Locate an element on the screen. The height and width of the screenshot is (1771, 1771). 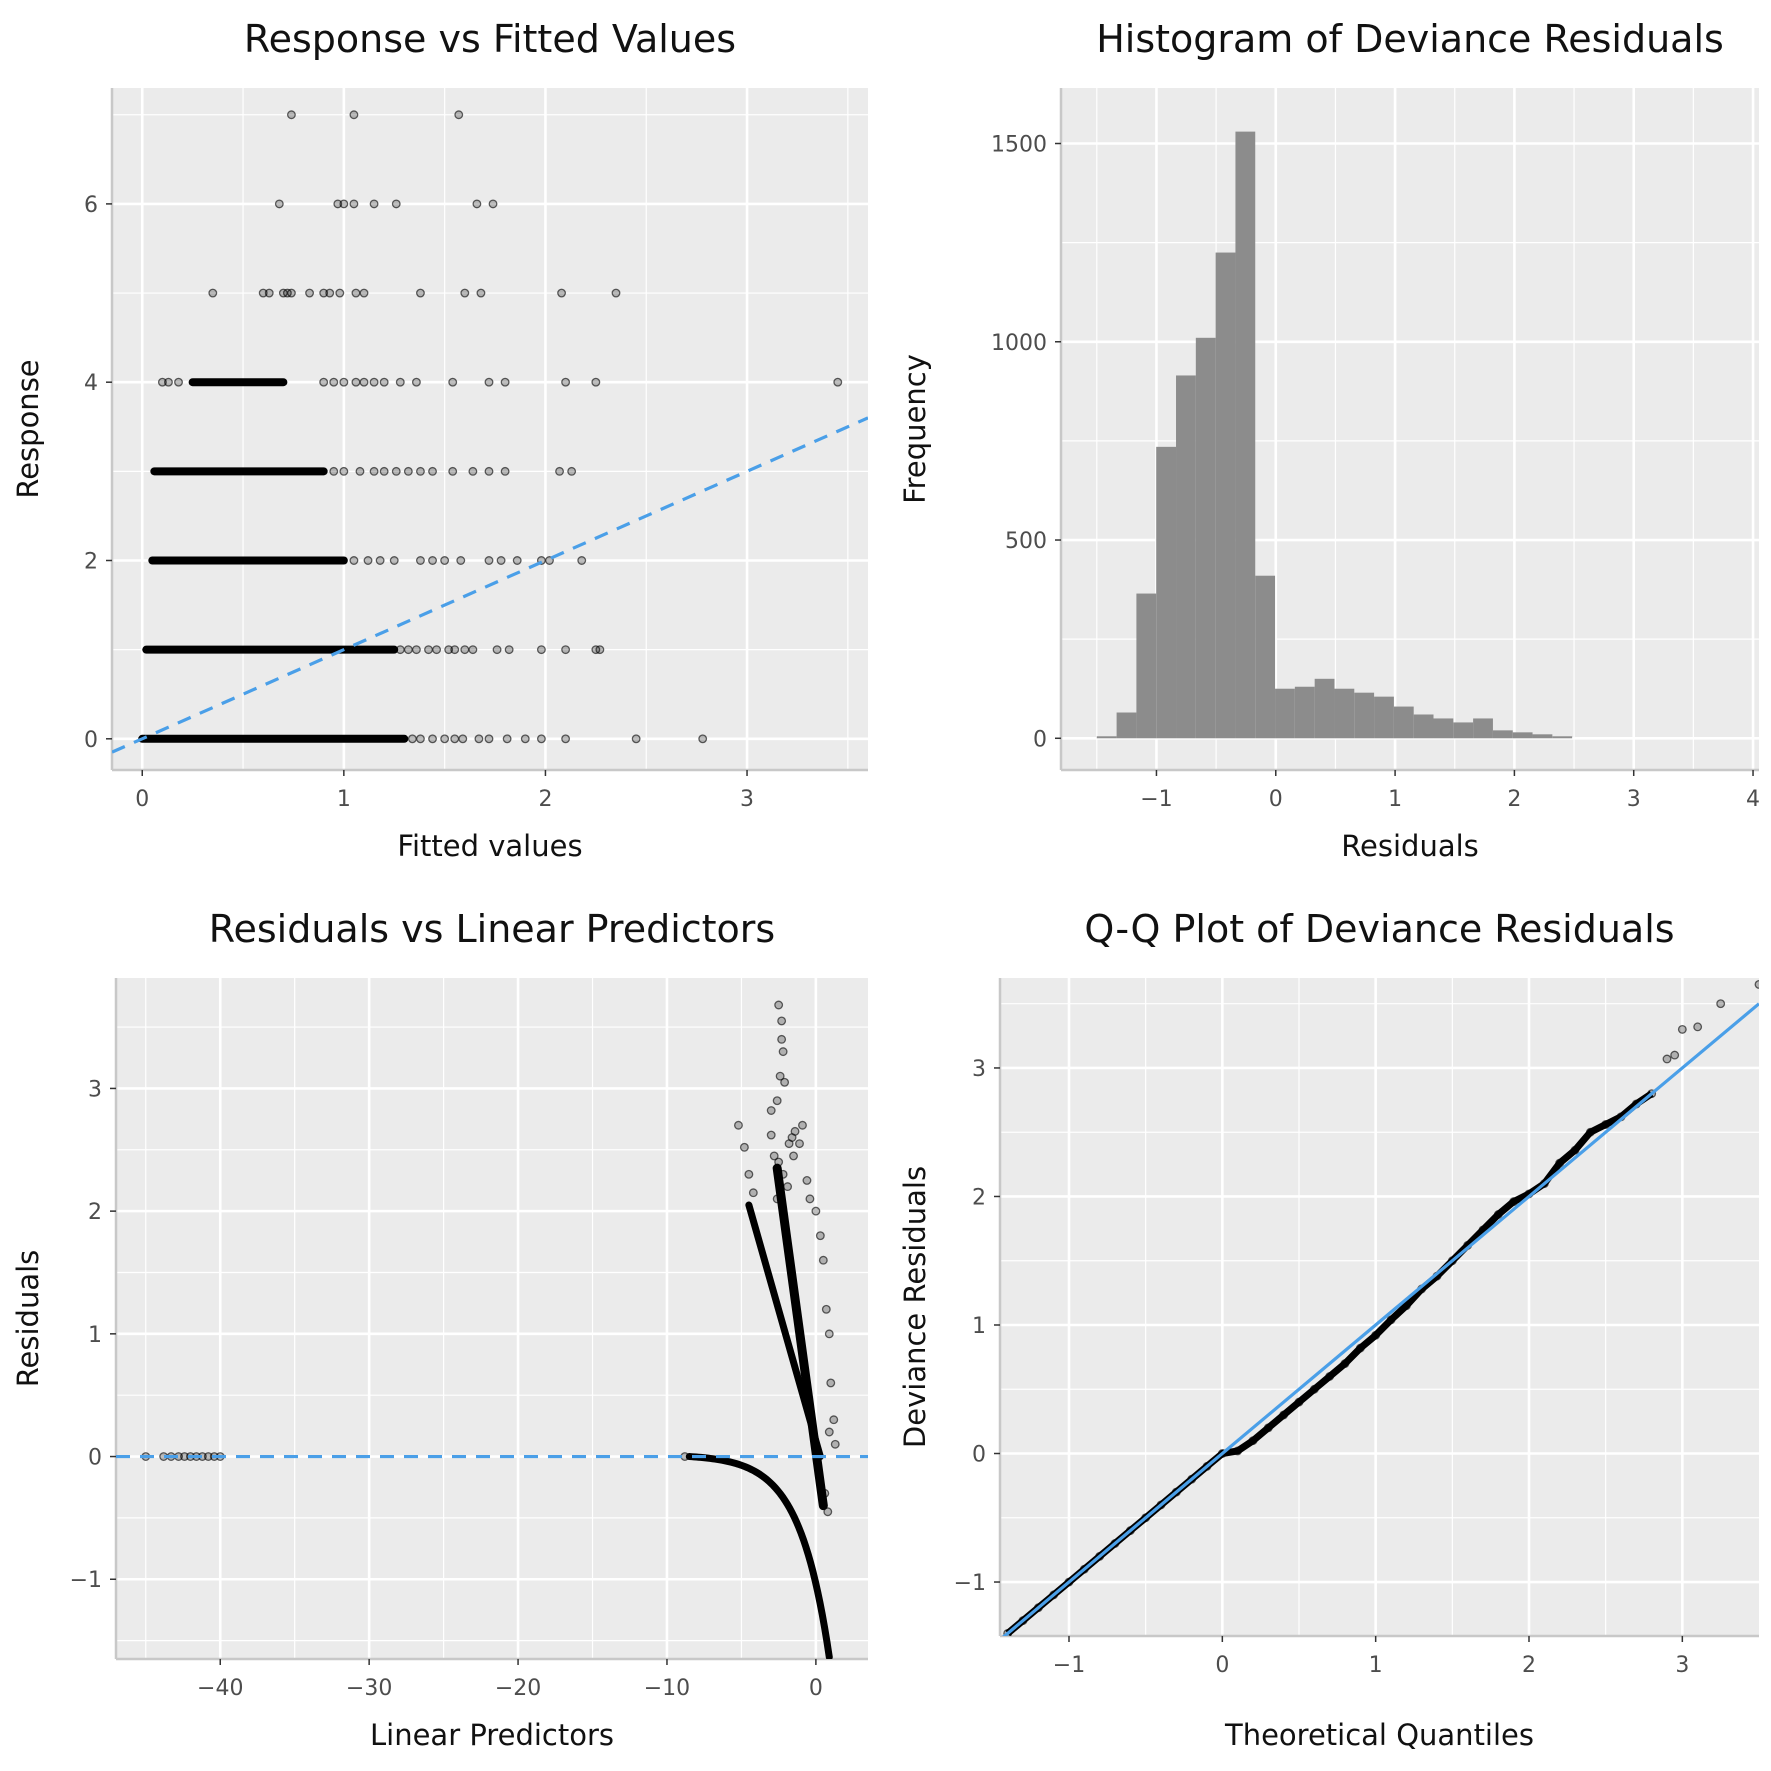
x-tick-label: −20 is located at coordinates (518, 1688).